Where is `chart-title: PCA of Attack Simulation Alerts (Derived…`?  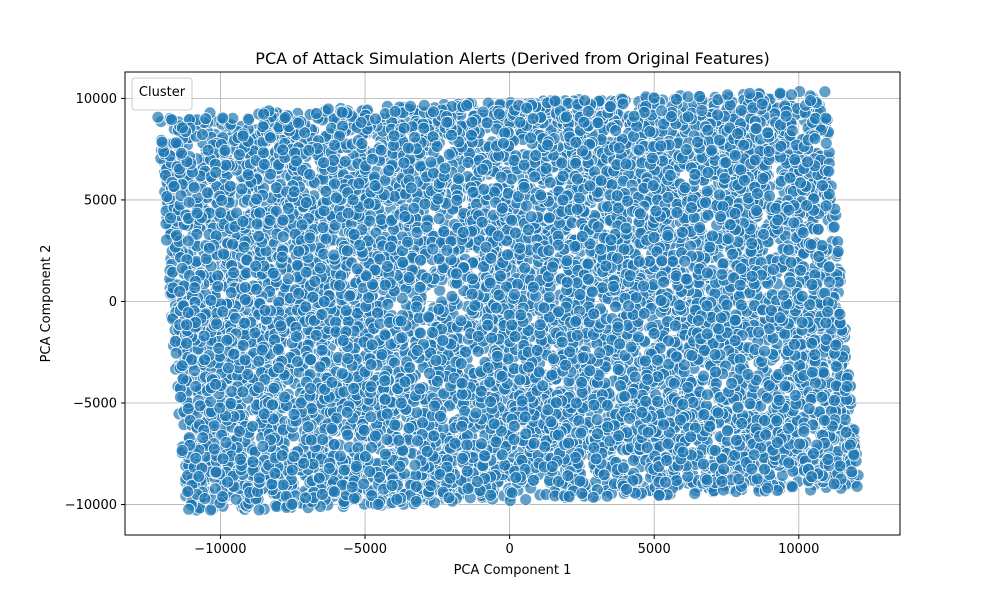
chart-title: PCA of Attack Simulation Alerts (Derived… is located at coordinates (512, 58).